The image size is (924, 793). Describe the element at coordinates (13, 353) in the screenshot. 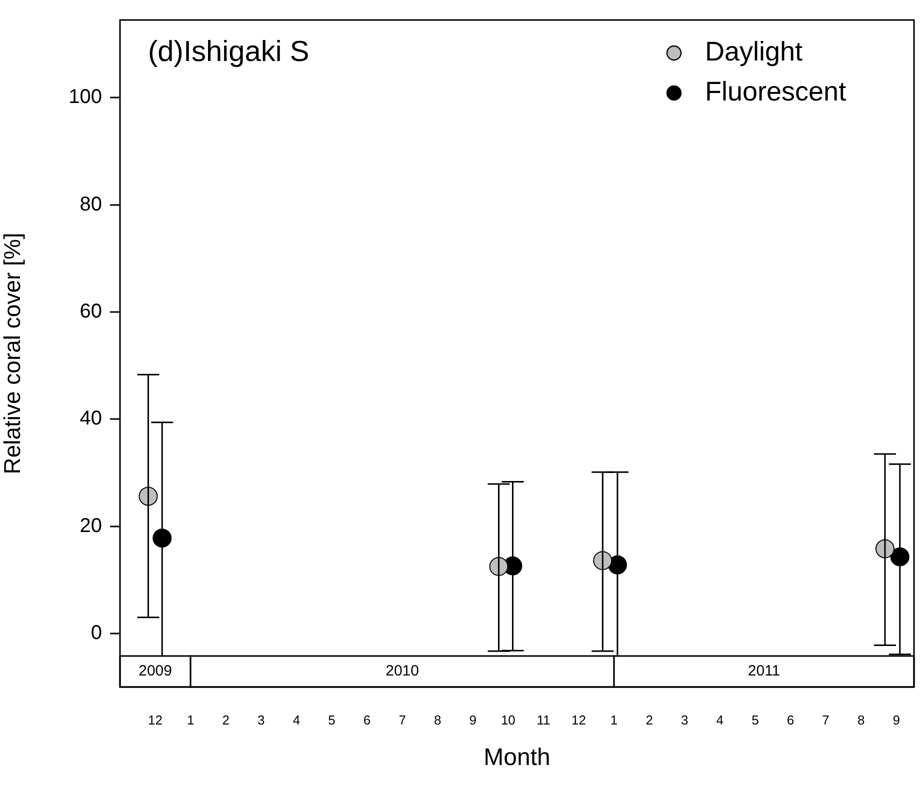

I see `y-axis-title: Relative coral cover [%]` at that location.